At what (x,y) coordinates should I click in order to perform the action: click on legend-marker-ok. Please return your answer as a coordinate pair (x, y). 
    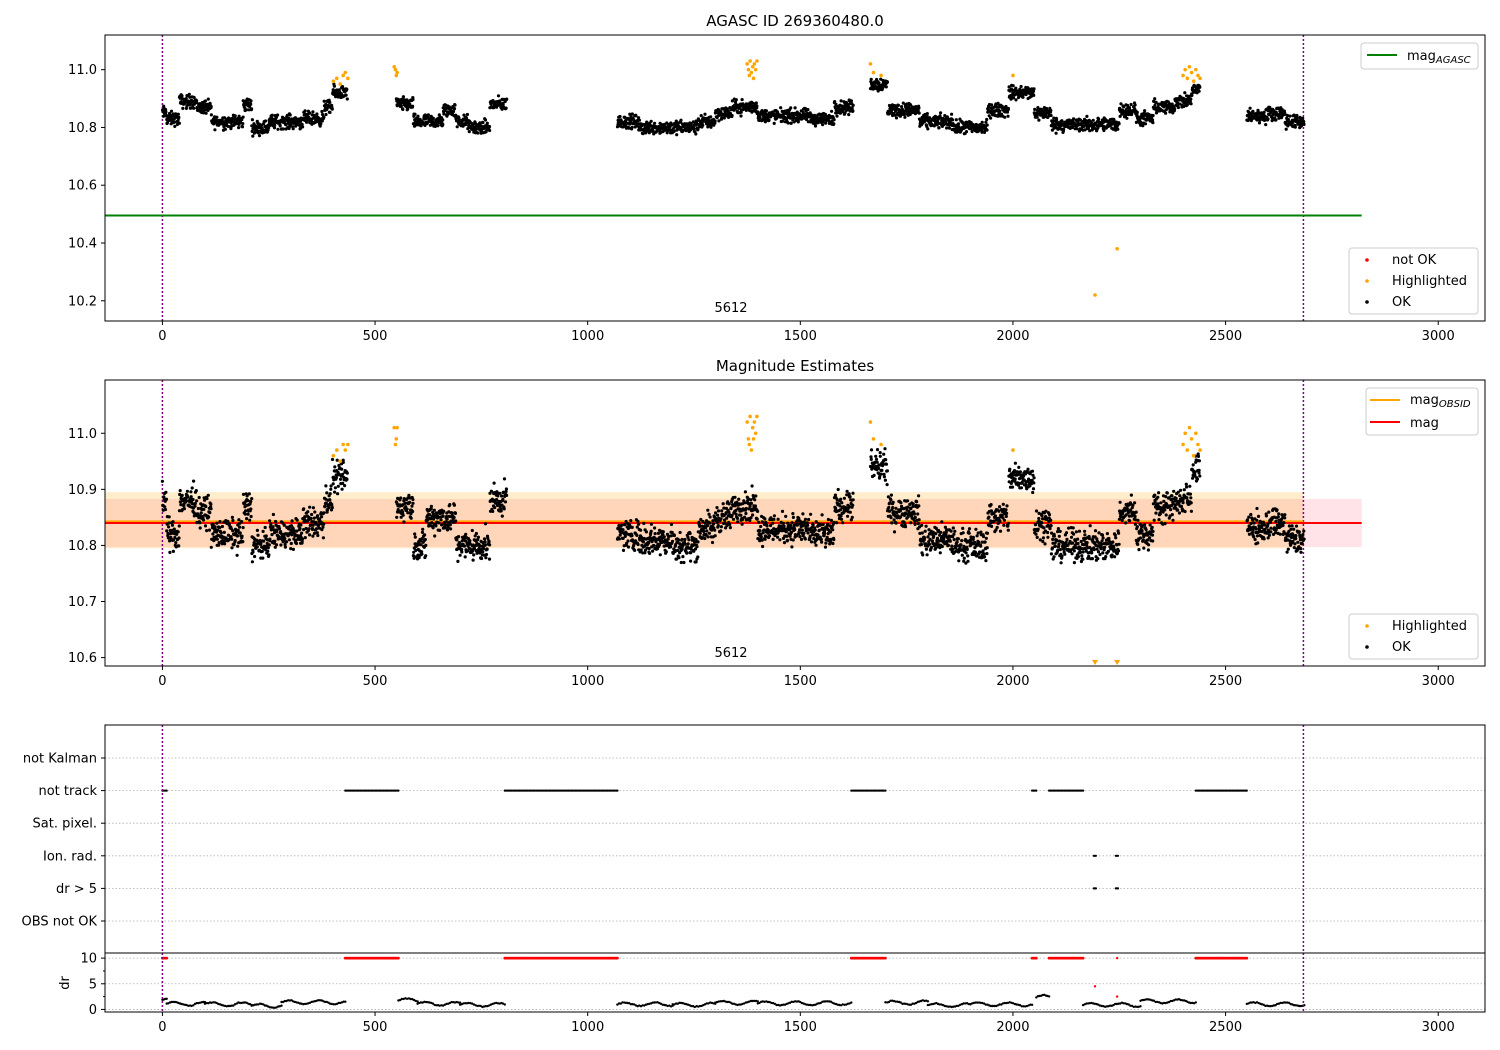
    Looking at the image, I should click on (1367, 302).